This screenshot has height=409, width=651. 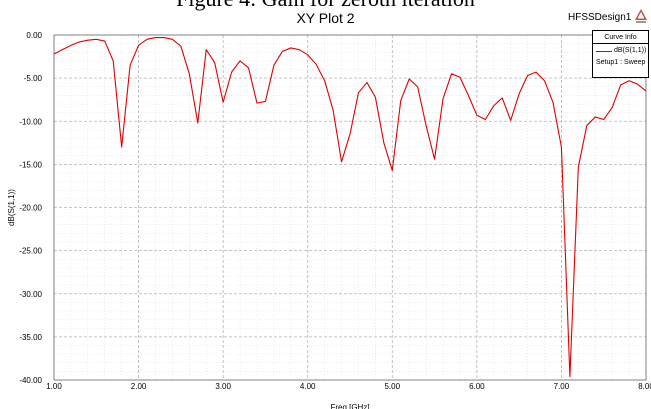 What do you see at coordinates (392, 386) in the screenshot?
I see `x-tick-label: 5.00` at bounding box center [392, 386].